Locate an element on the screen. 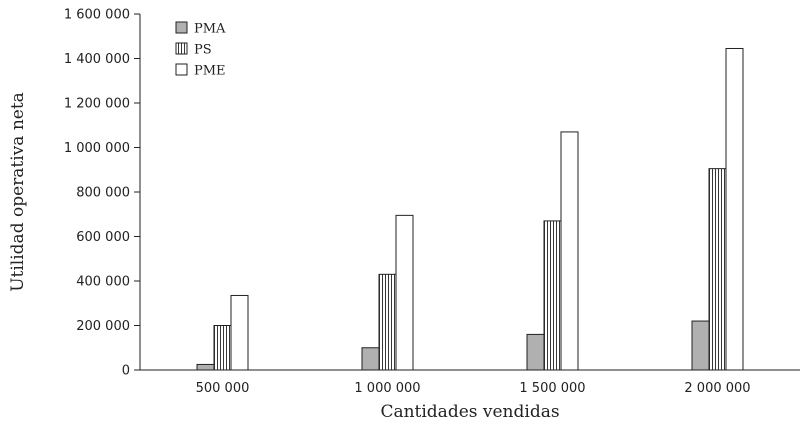  x-tick-label: 1 000 000 is located at coordinates (387, 388).